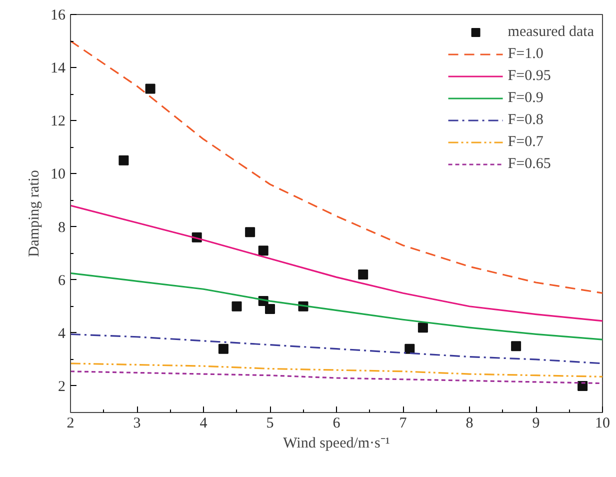 The image size is (616, 477). I want to click on legend-label: F=0.9, so click(526, 98).